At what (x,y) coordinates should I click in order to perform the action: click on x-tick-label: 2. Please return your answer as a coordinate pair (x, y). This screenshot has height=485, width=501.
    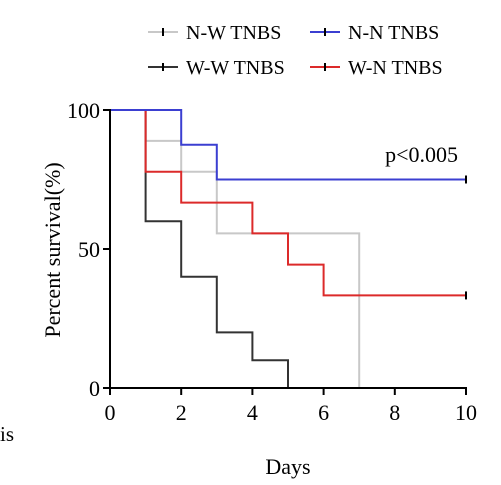
    Looking at the image, I should click on (181, 412).